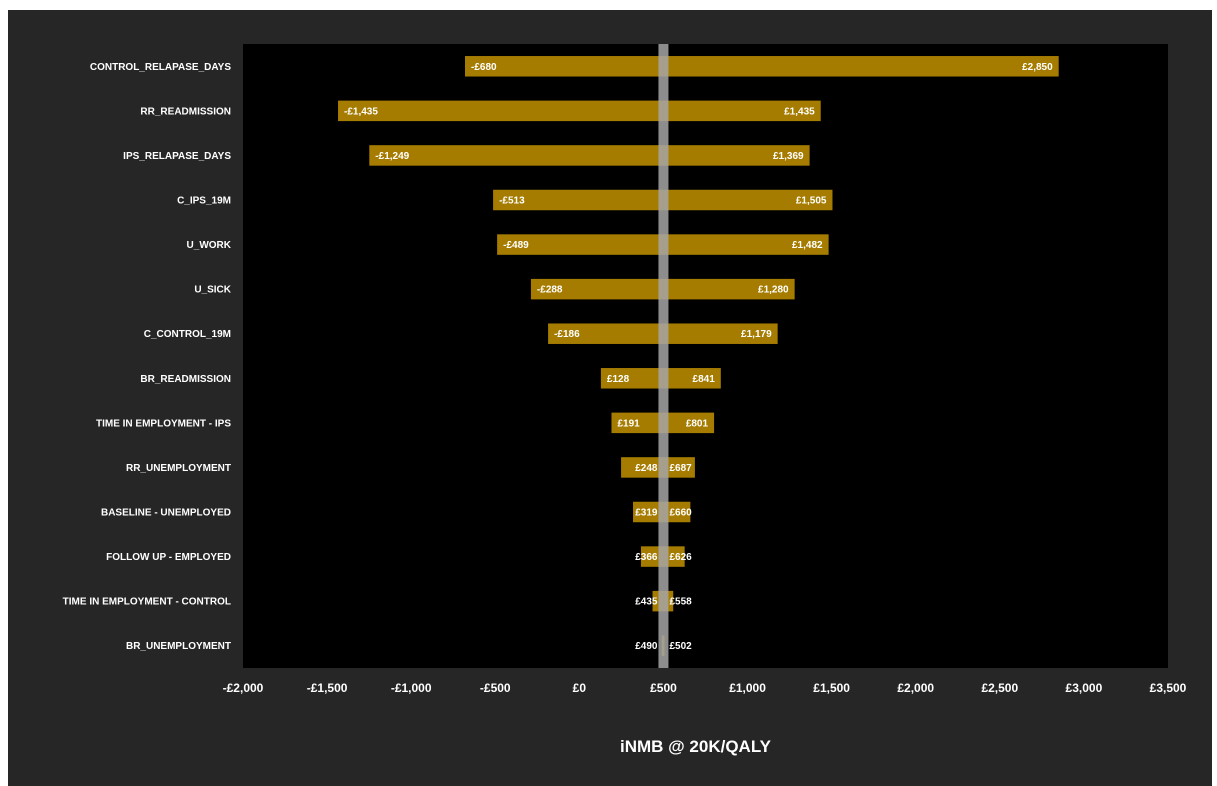  Describe the element at coordinates (788, 156) in the screenshot. I see `bar-high-label-2: £1,369` at that location.